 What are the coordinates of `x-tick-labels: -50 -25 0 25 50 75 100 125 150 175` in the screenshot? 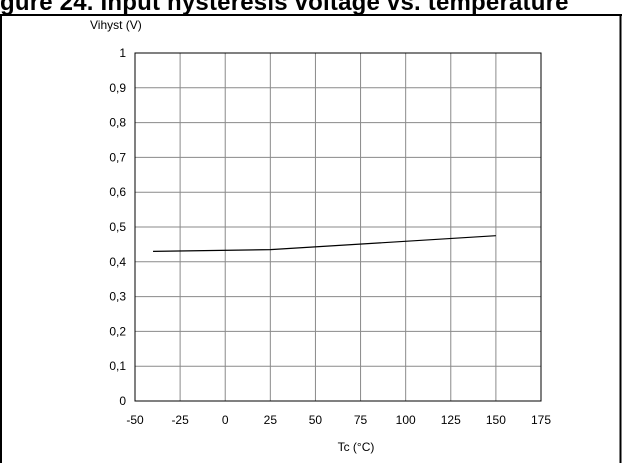 It's located at (338, 420).